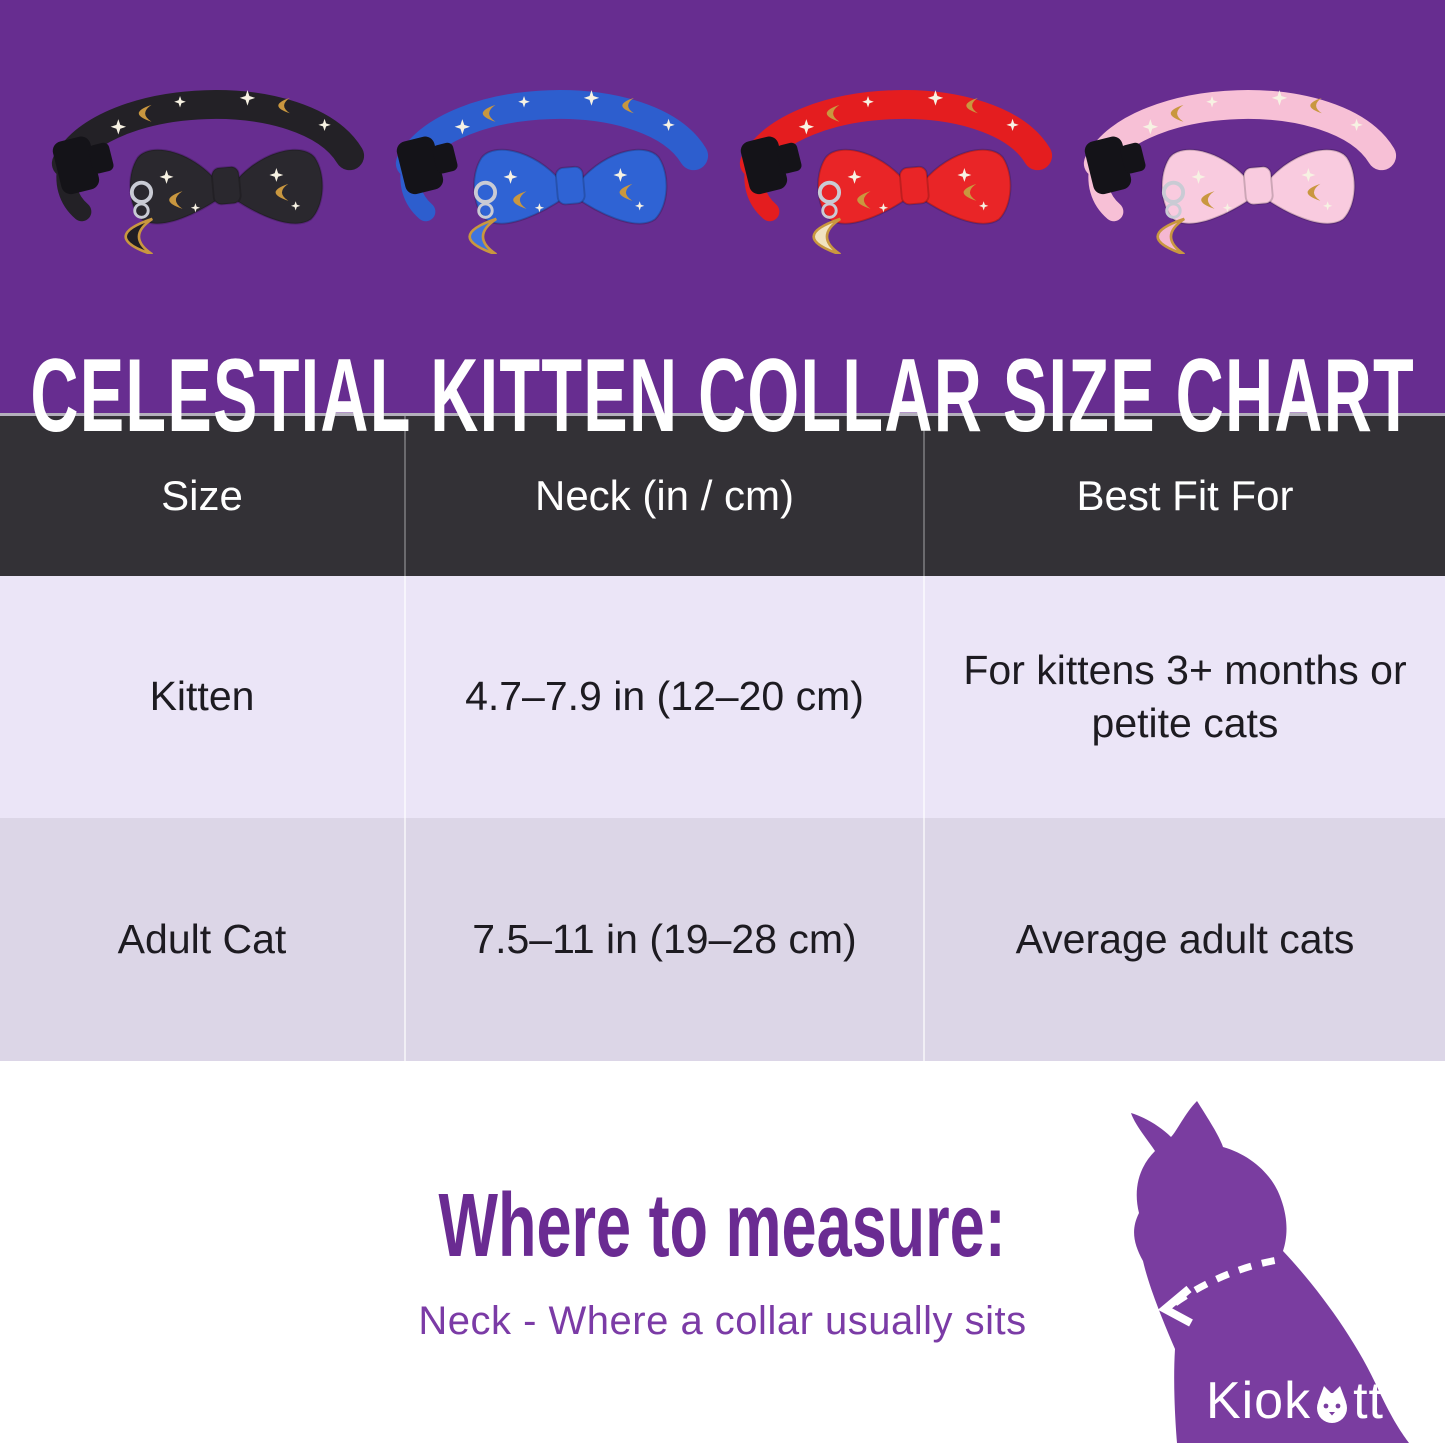 This screenshot has height=1445, width=1445. Describe the element at coordinates (722, 1226) in the screenshot. I see `measure-heading: Where to measure:` at that location.